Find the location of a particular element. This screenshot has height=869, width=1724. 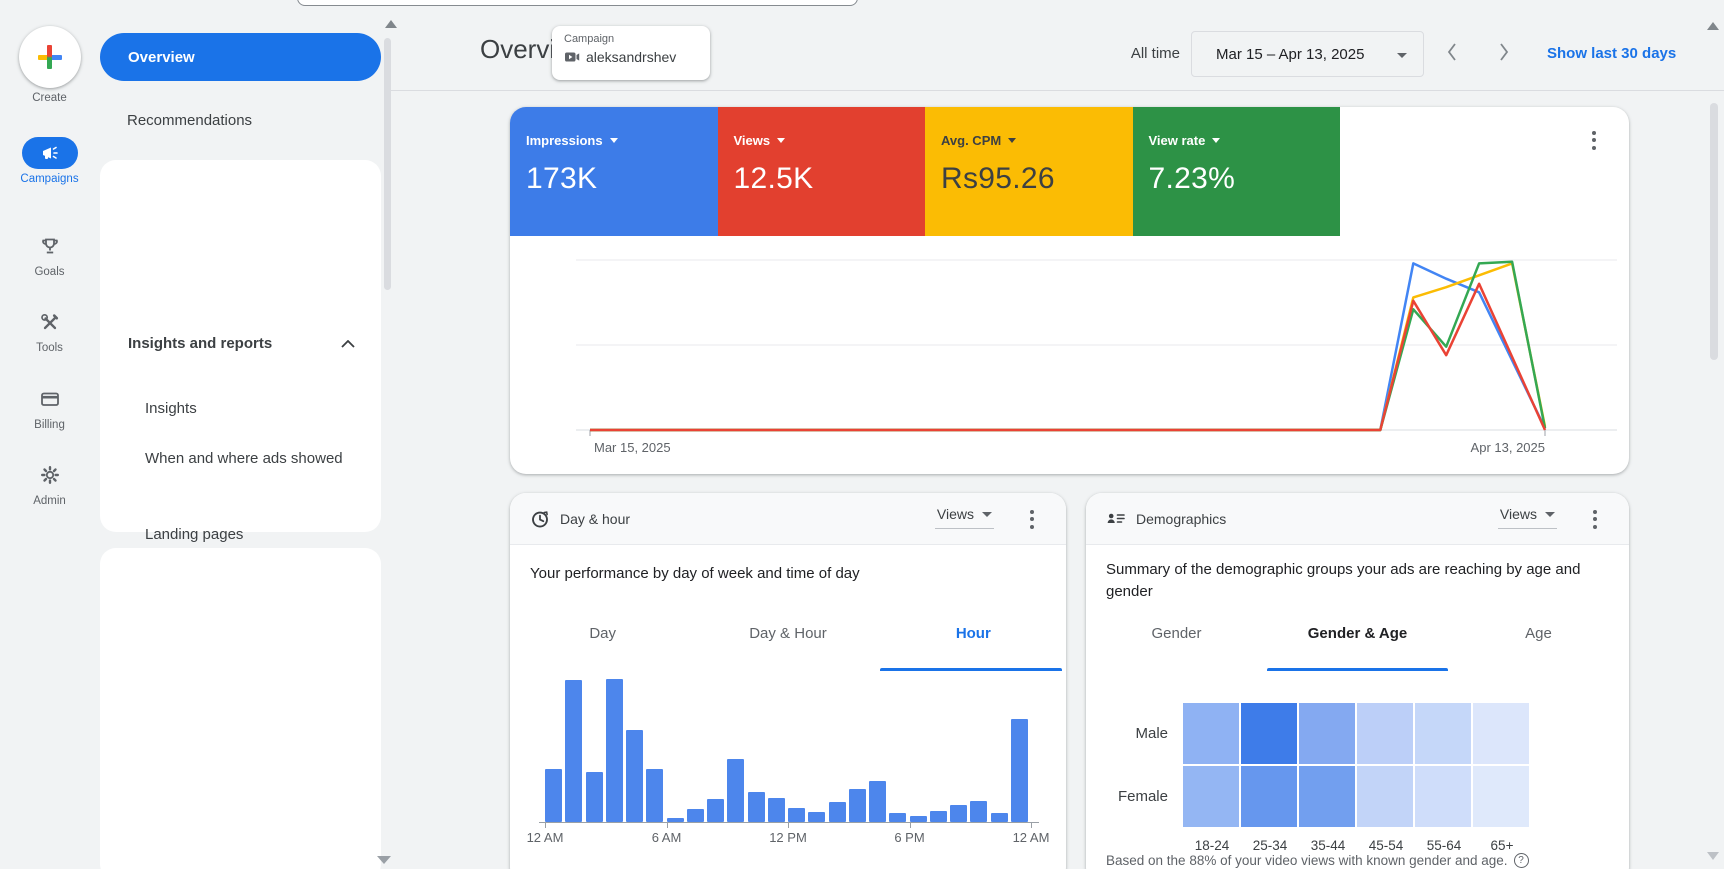

demographics-tabs: Gender Gender & Age Age is located at coordinates (1357, 644).